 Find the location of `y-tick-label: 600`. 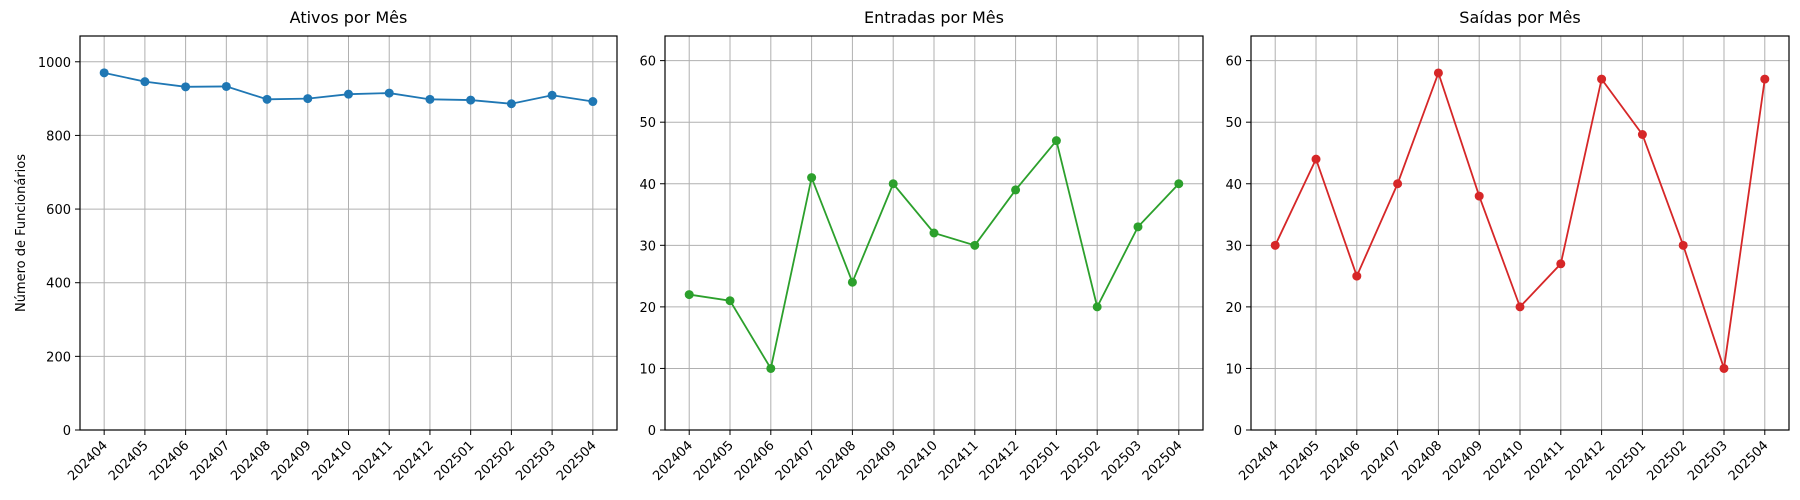

y-tick-label: 600 is located at coordinates (58, 210).